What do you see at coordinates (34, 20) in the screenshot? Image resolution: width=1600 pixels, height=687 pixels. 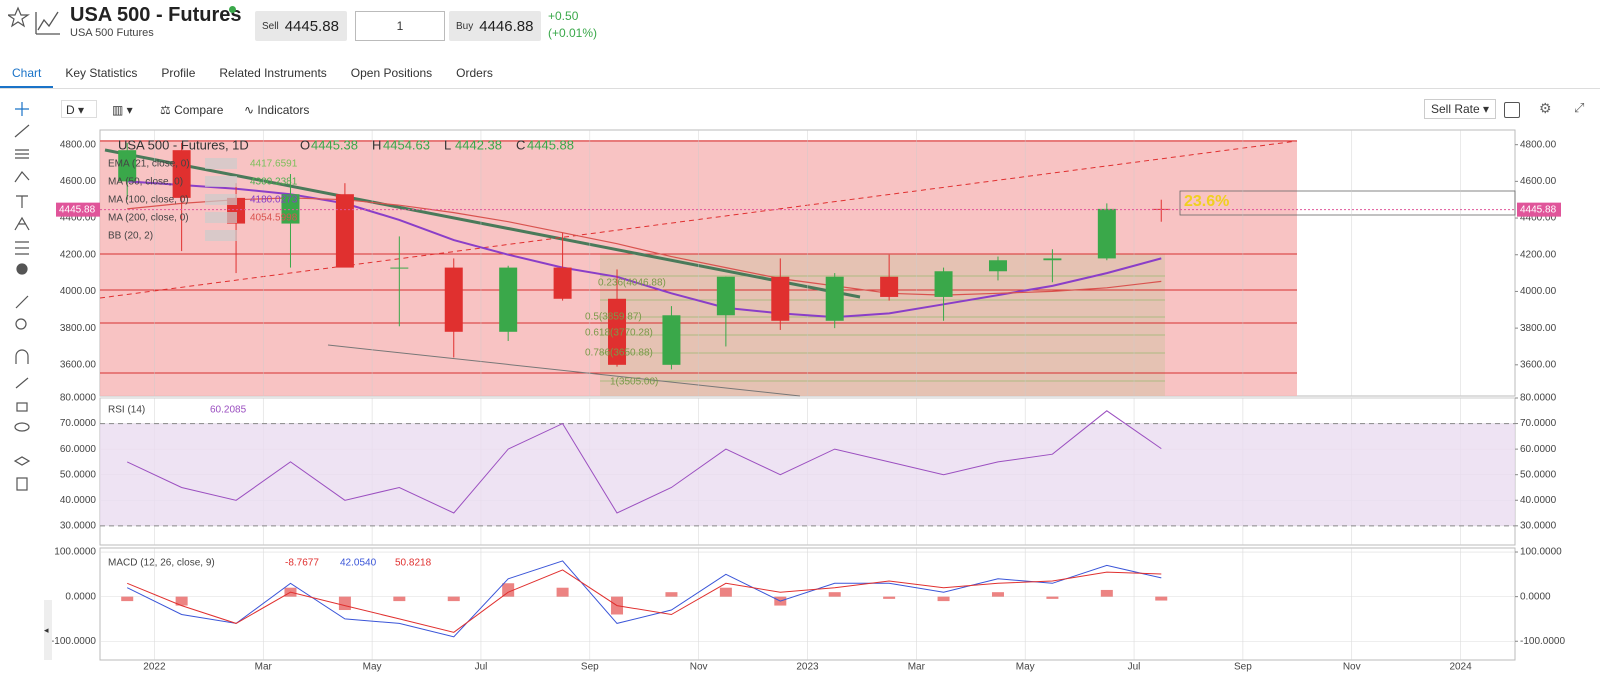 I see `header-icons` at bounding box center [34, 20].